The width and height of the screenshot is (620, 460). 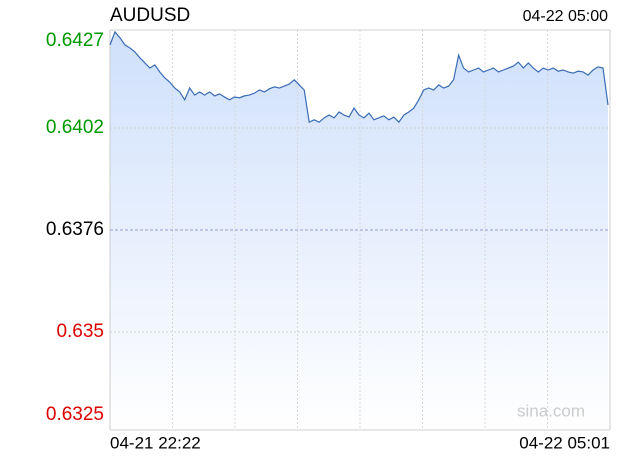 I want to click on x-end-label: 04-22 05:01, so click(x=564, y=442).